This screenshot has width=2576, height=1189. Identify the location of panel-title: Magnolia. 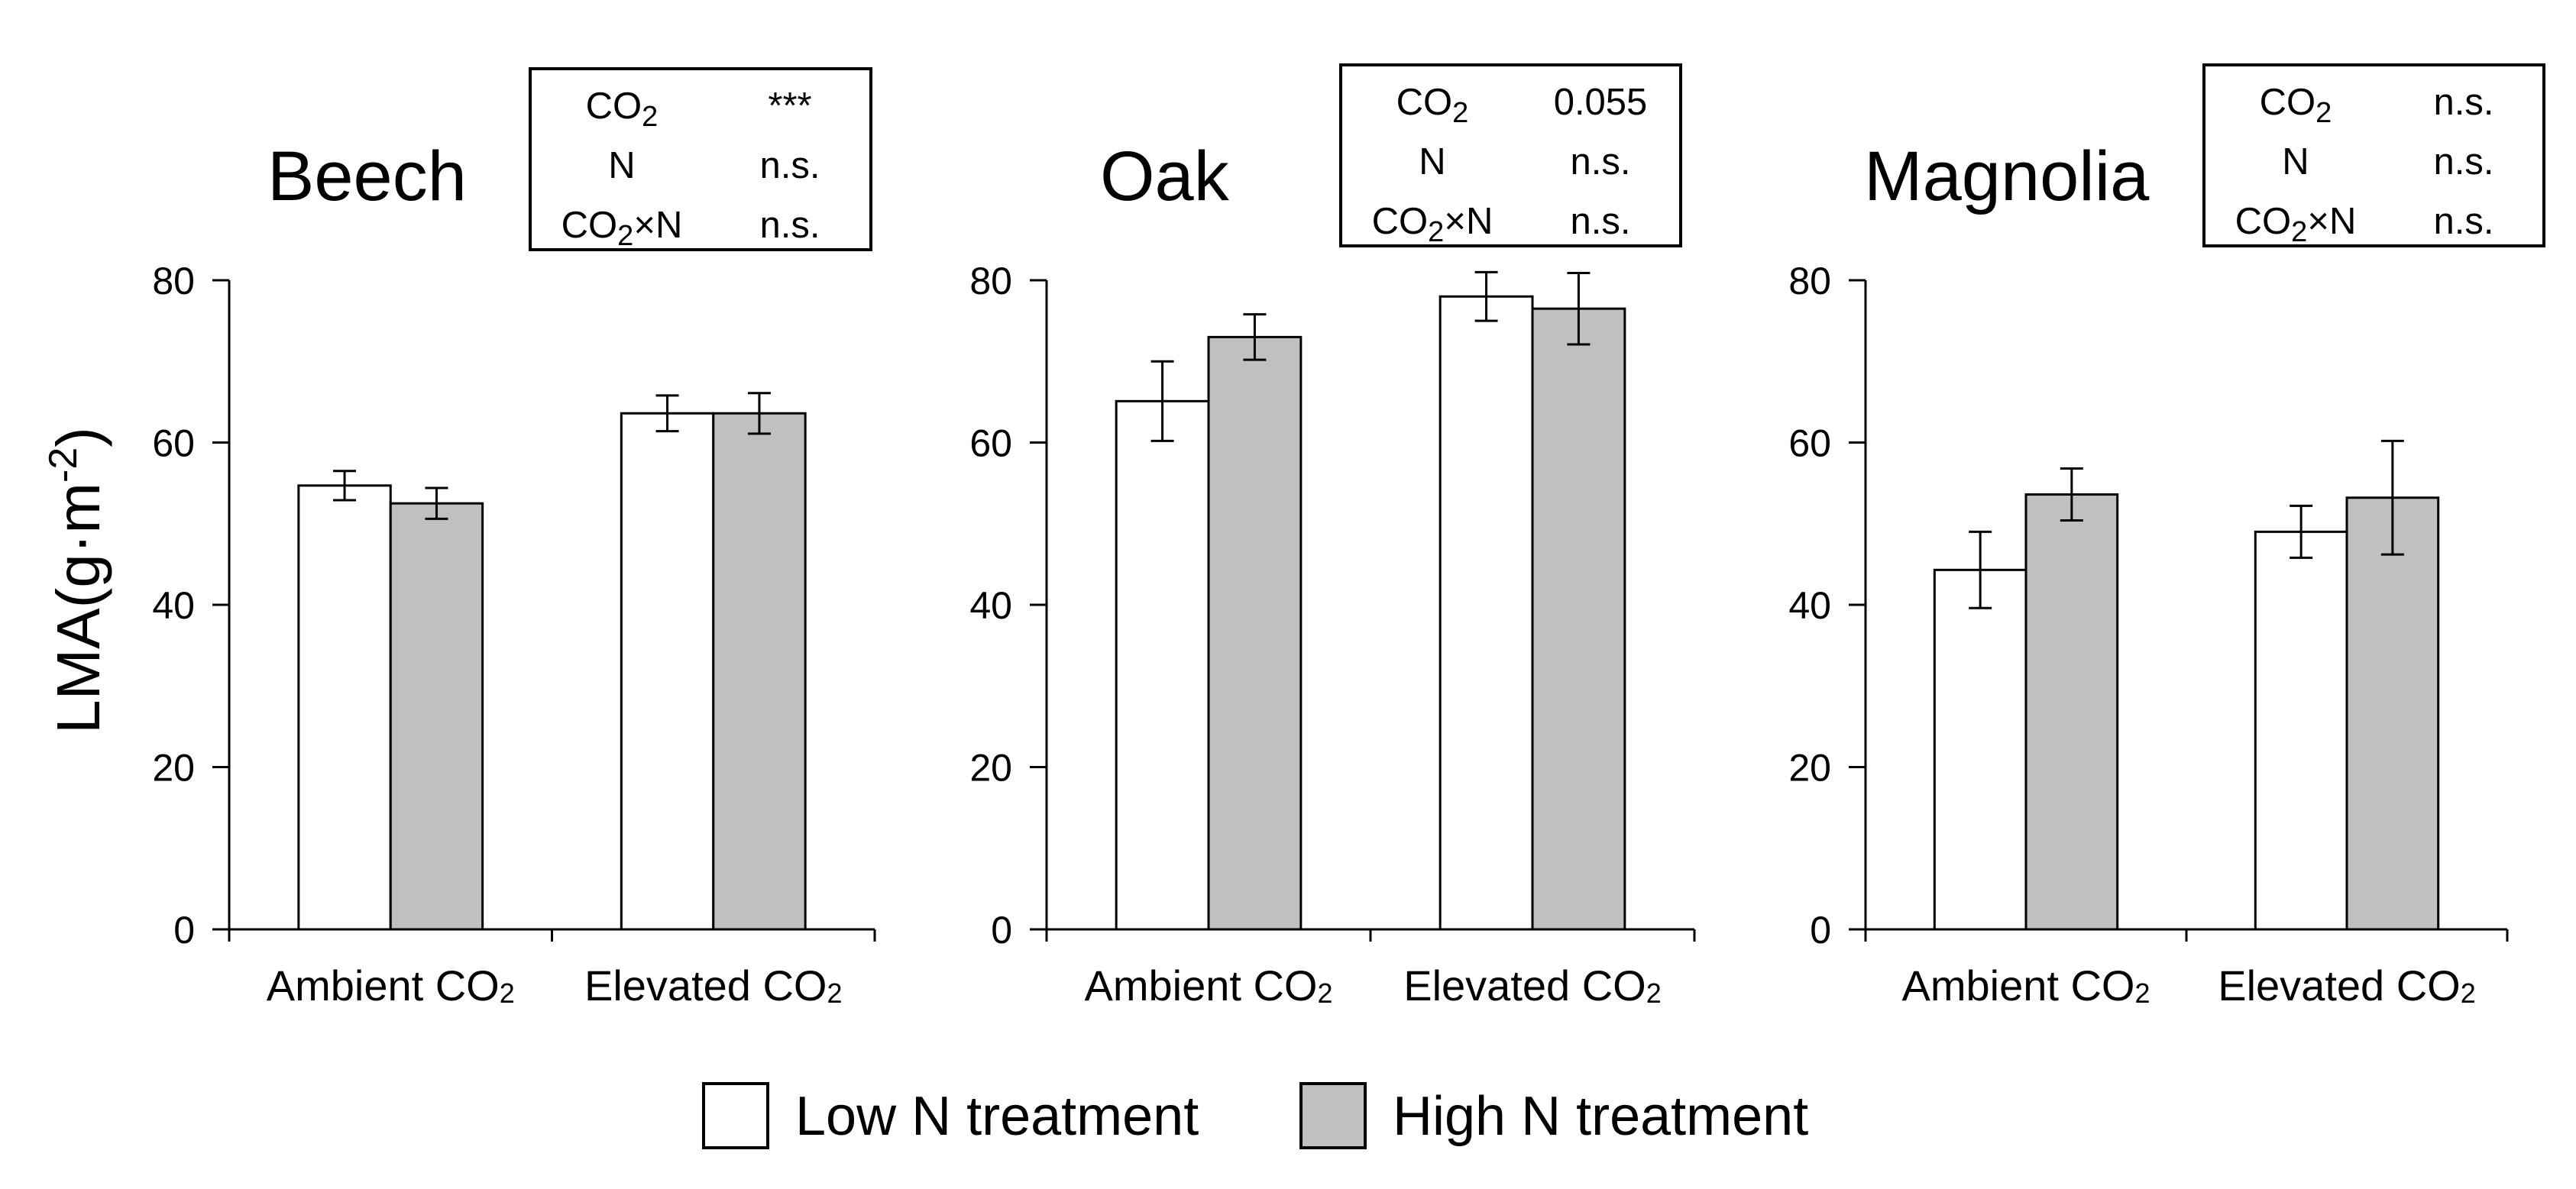
(2007, 176).